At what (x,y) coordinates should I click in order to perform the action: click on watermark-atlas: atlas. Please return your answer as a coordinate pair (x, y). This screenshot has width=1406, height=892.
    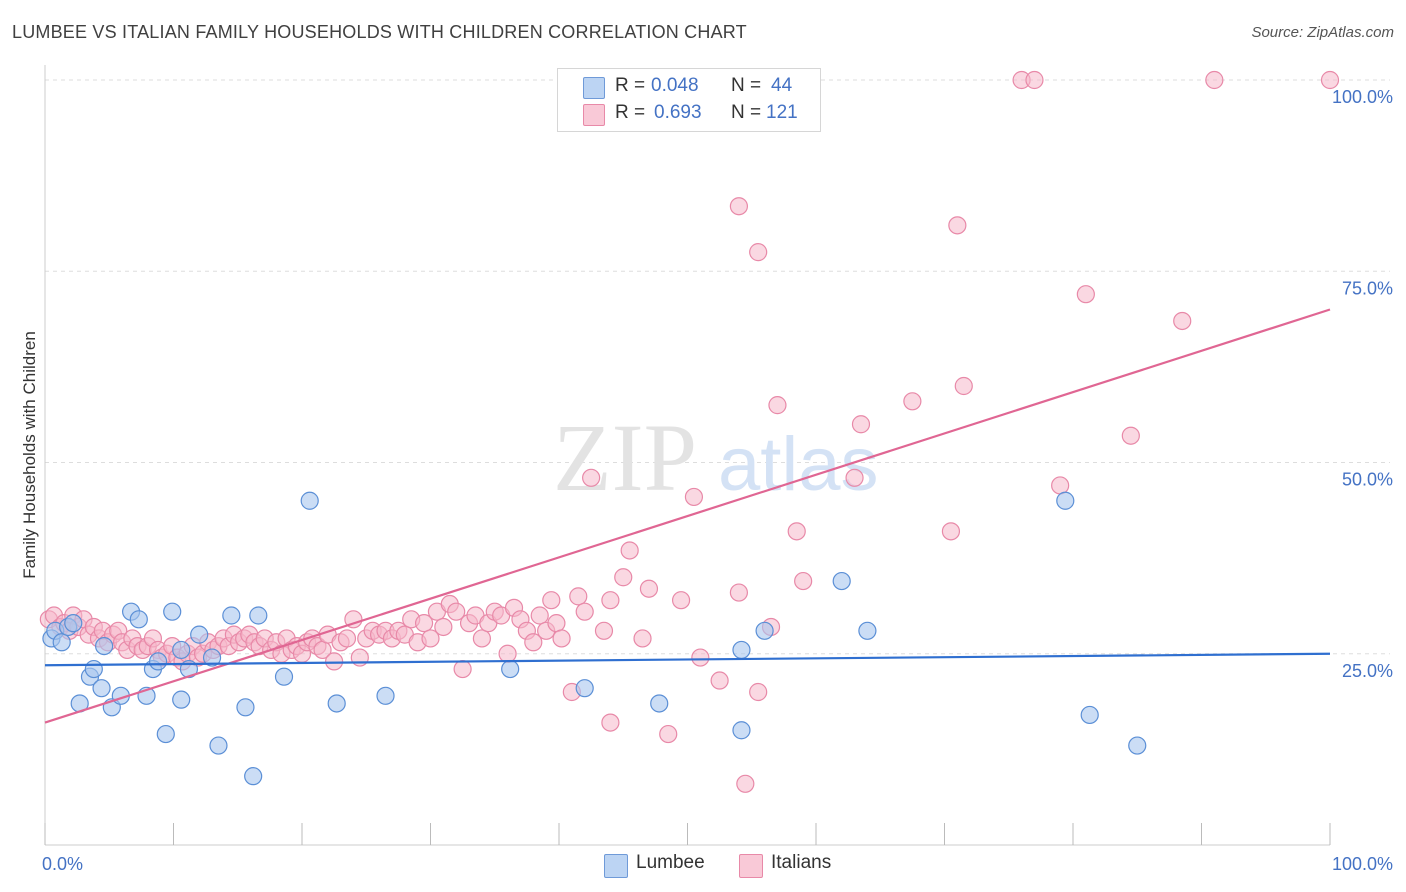
    Looking at the image, I should click on (798, 464).